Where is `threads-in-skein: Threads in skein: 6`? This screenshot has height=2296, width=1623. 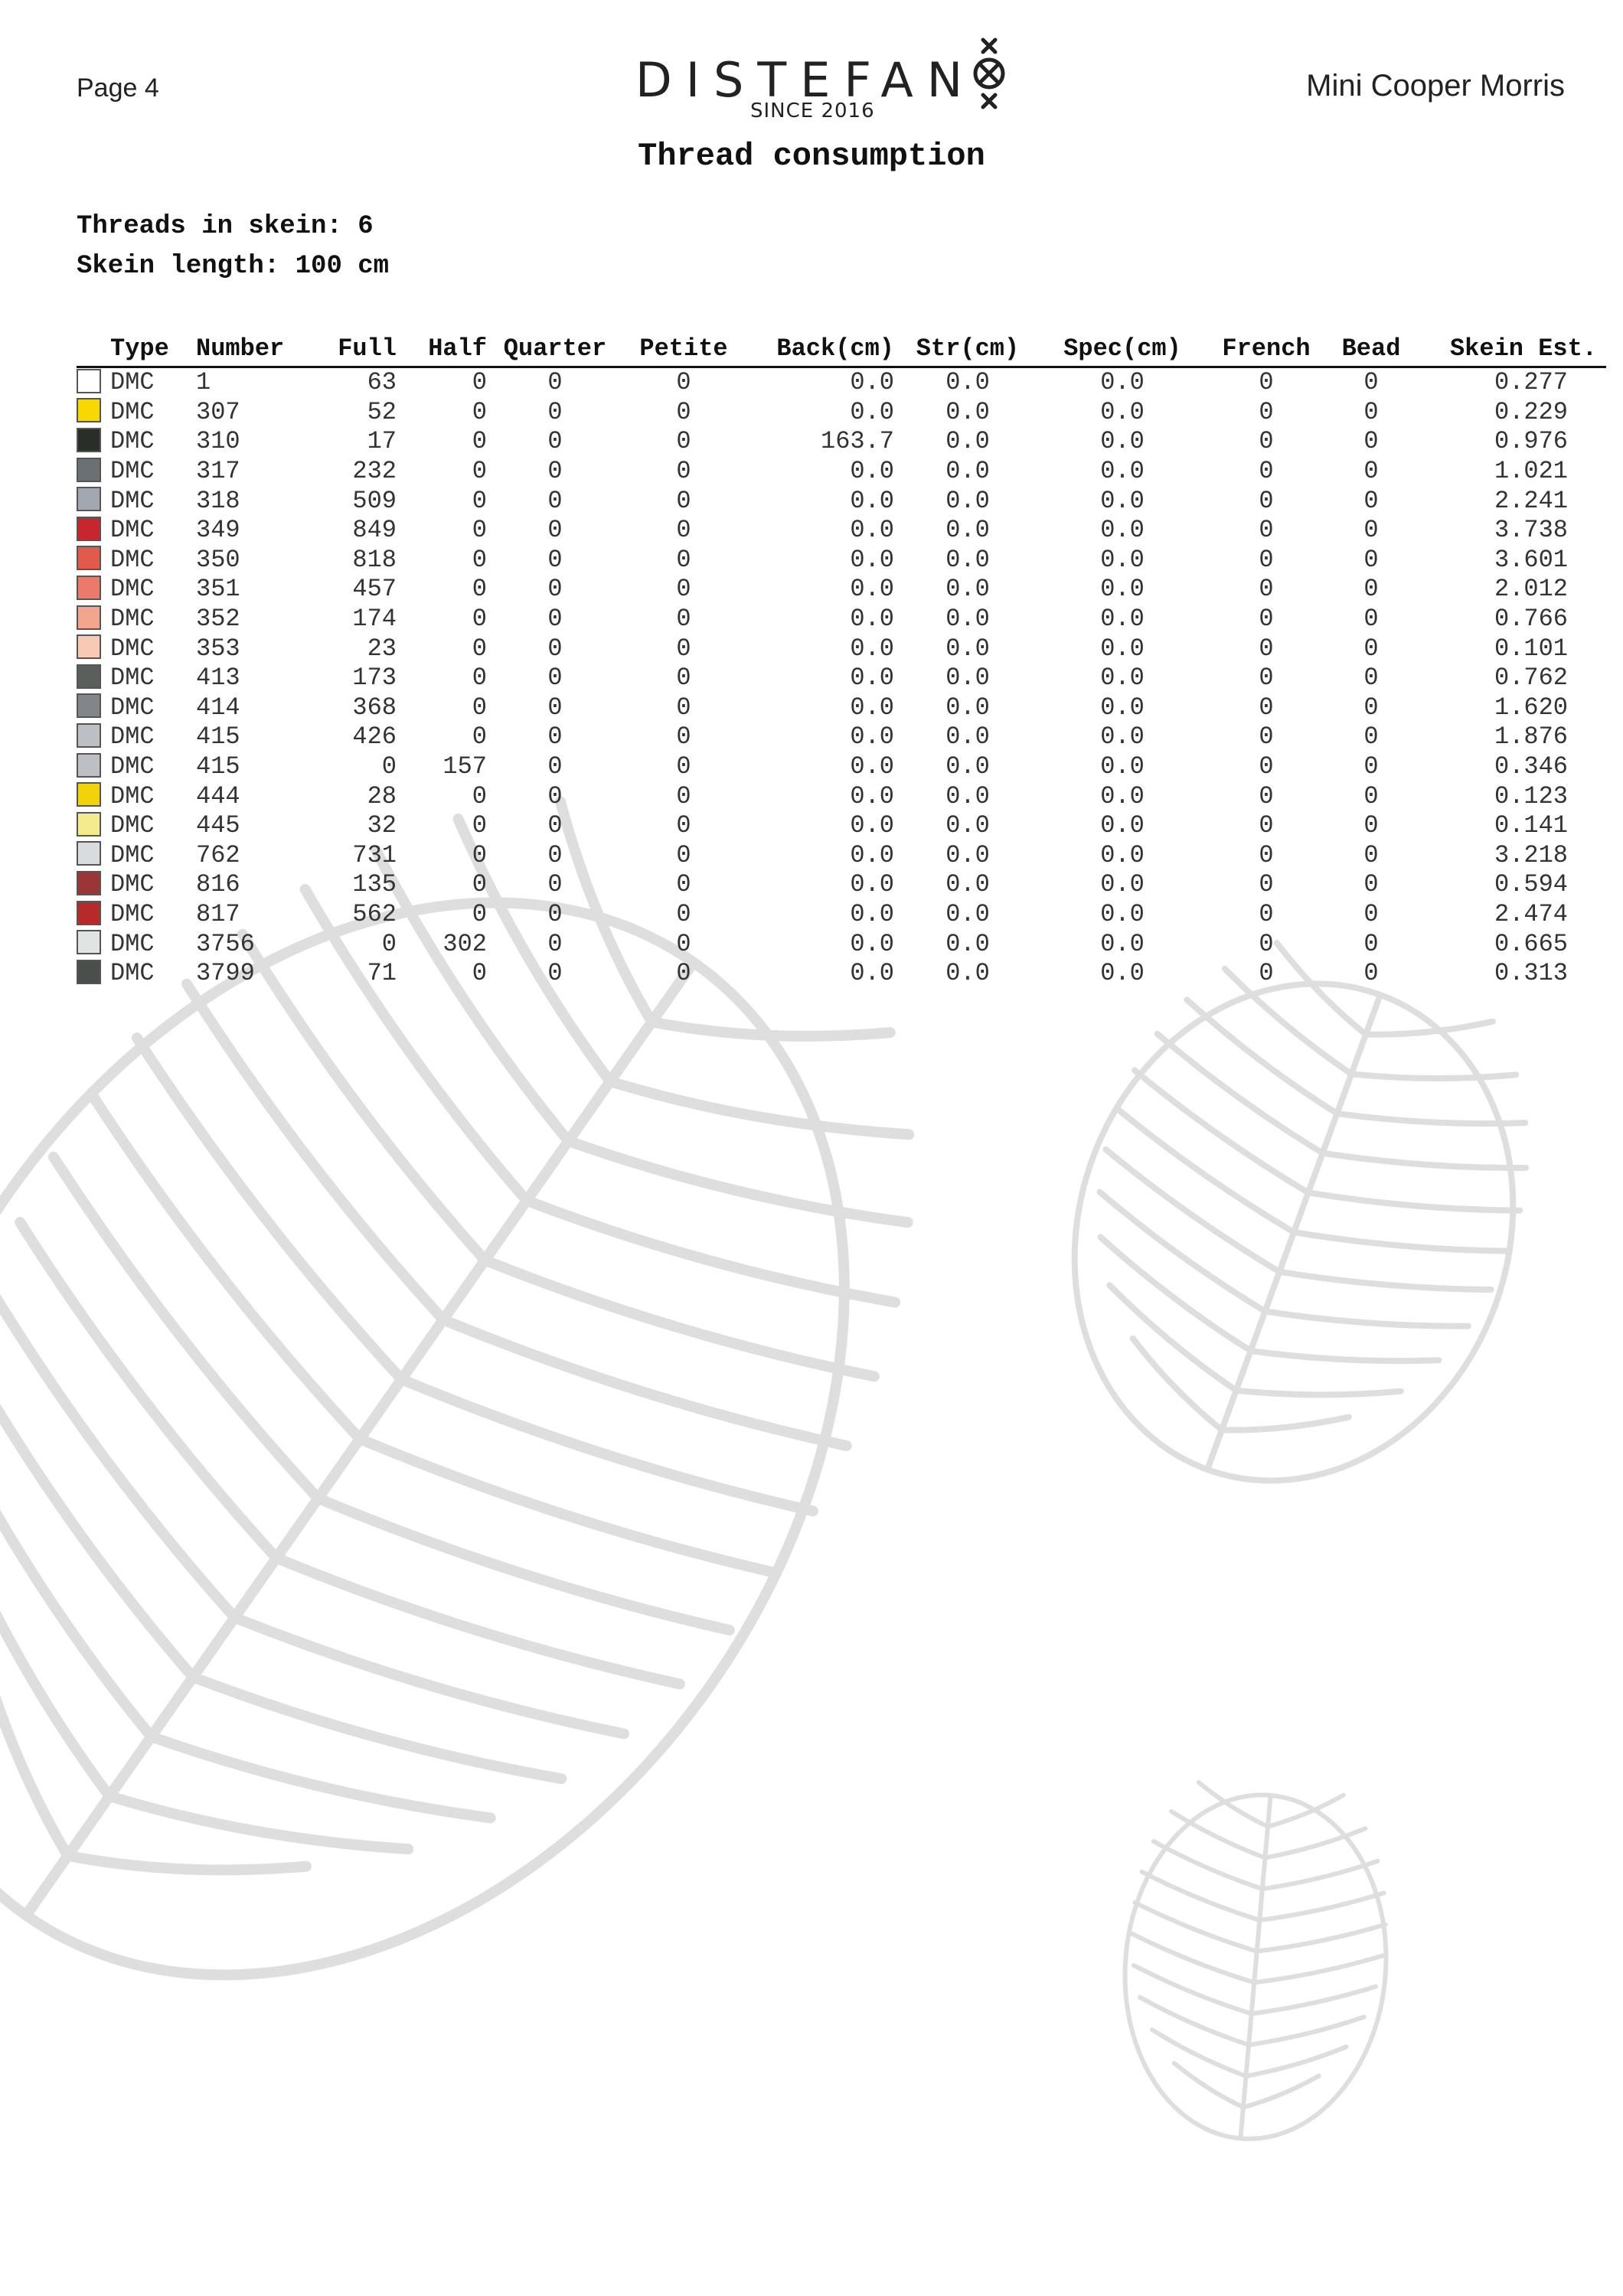 threads-in-skein: Threads in skein: 6 is located at coordinates (225, 226).